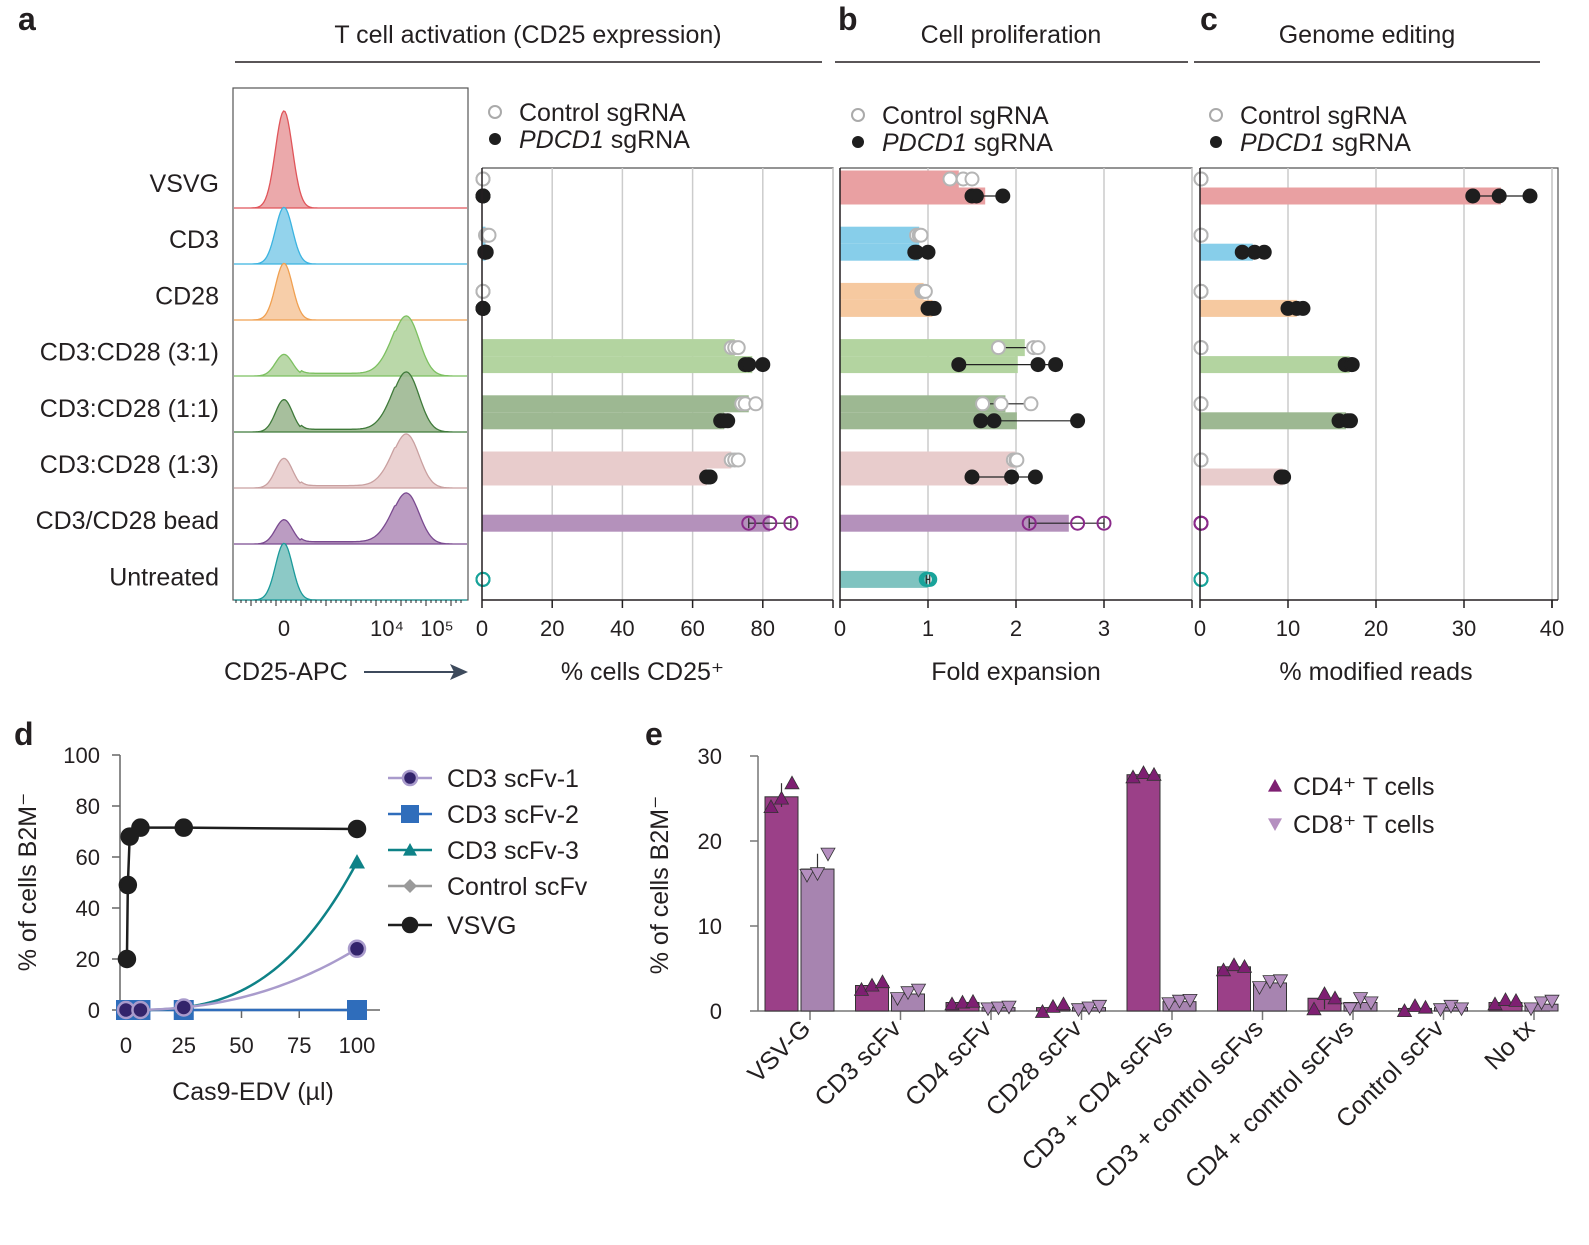  Describe the element at coordinates (660, 885) in the screenshot. I see `y-axis-label: % of cells B2M⁻` at that location.